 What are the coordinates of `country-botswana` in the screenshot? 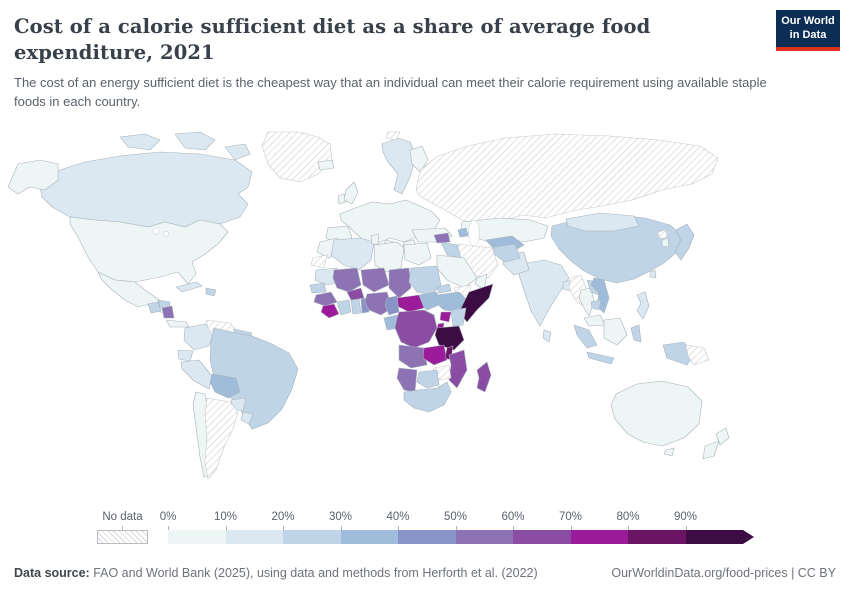 It's located at (428, 379).